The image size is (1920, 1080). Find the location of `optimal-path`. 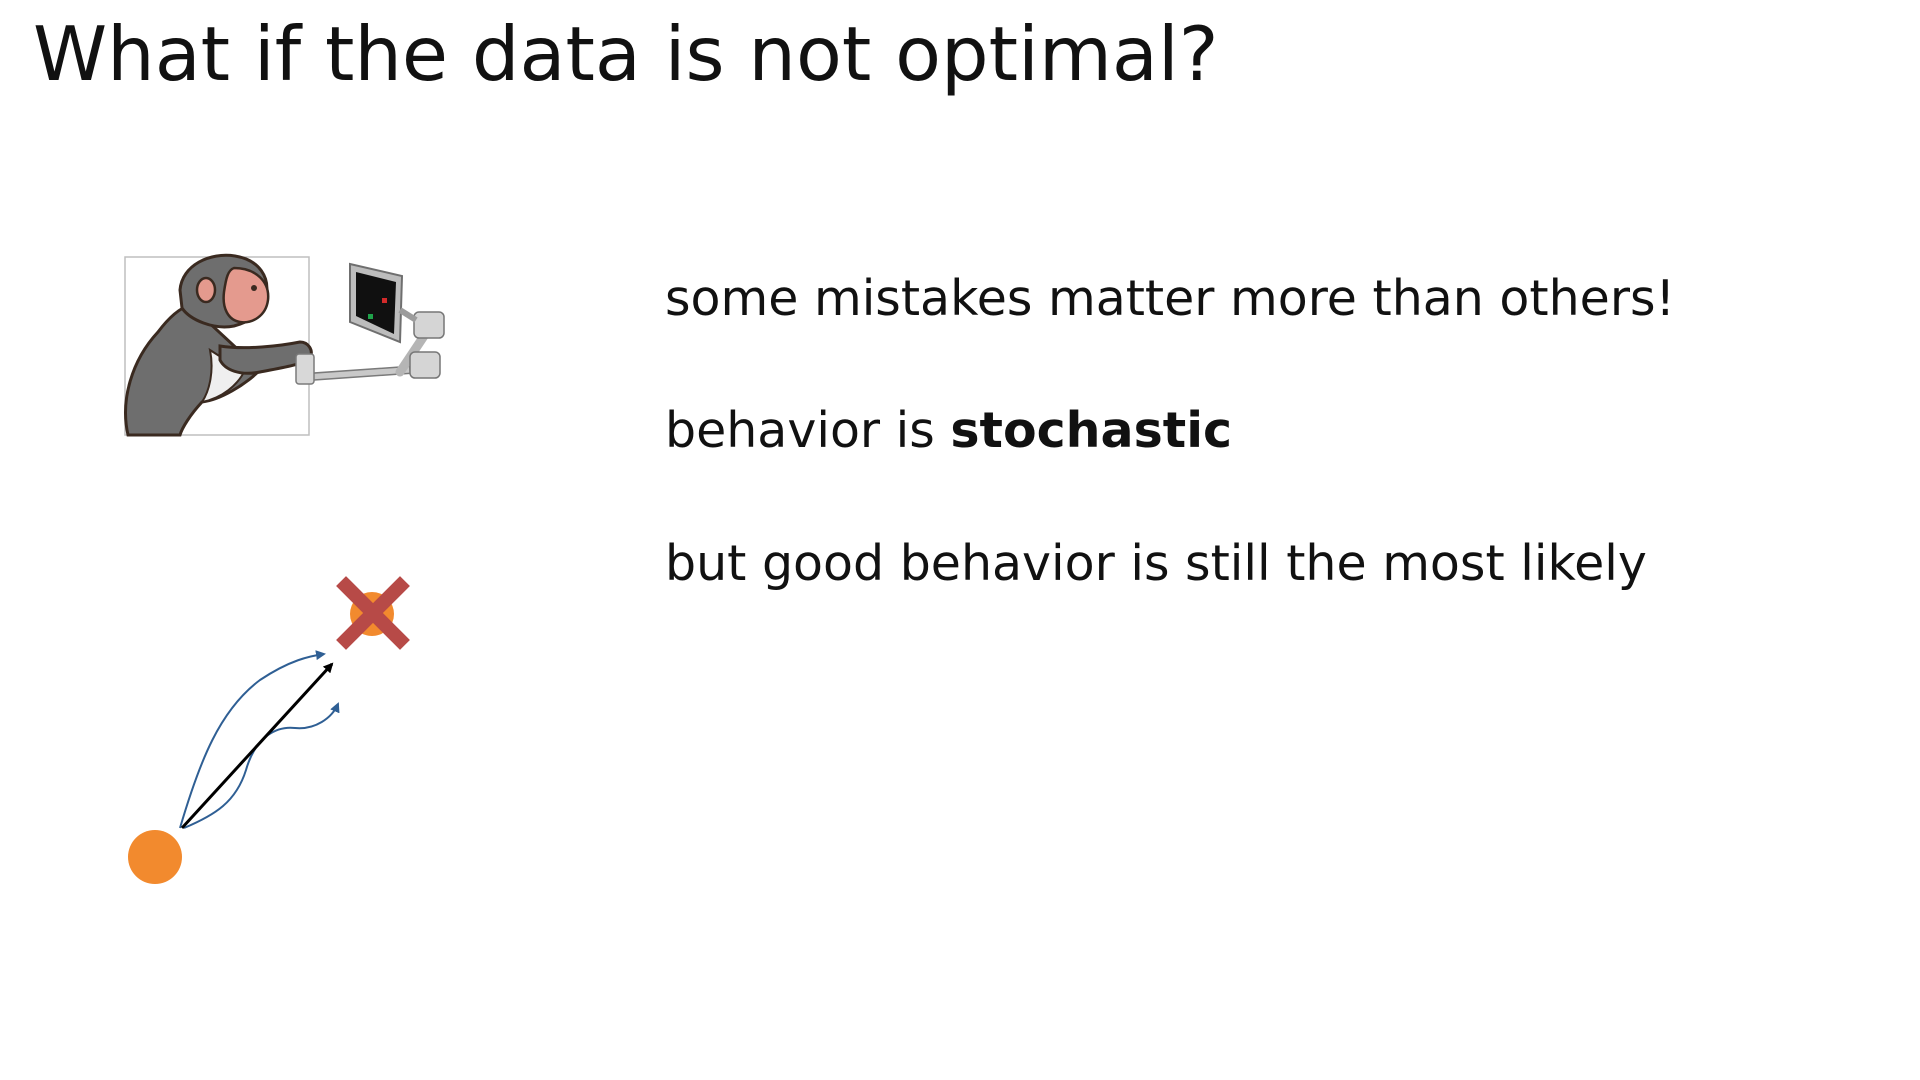

optimal-path is located at coordinates (257, 746).